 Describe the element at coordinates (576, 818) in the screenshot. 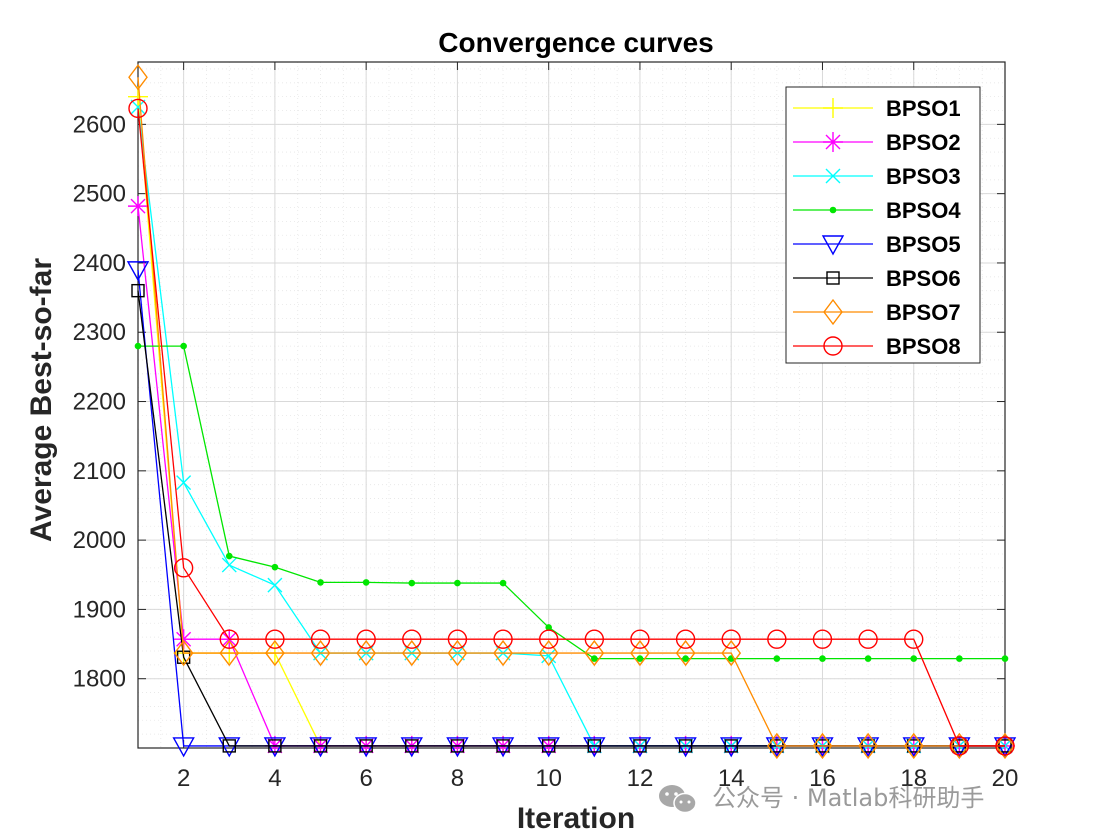

I see `x-axis-title: Iteration` at that location.